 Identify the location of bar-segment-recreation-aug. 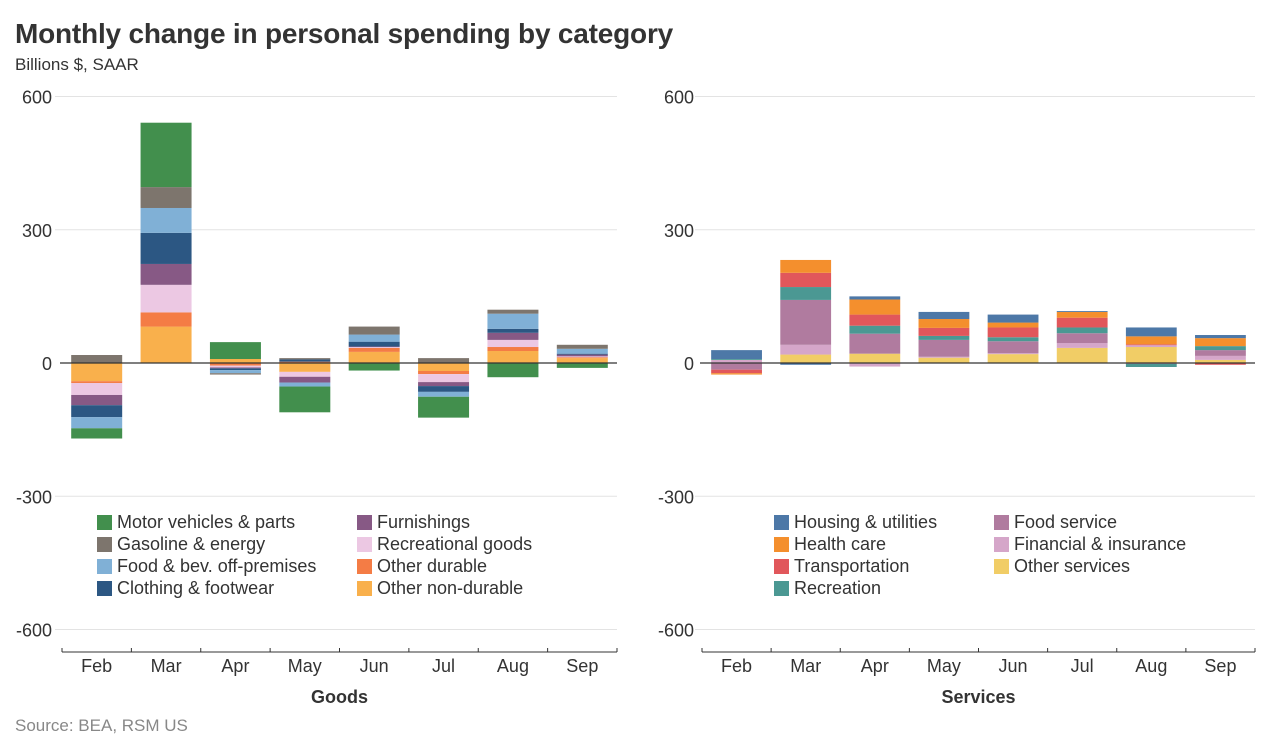
(1151, 365).